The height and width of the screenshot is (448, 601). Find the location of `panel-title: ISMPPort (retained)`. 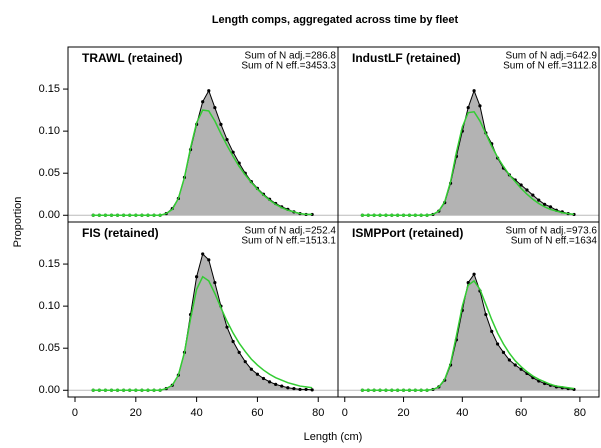

panel-title: ISMPPort (retained) is located at coordinates (407, 233).